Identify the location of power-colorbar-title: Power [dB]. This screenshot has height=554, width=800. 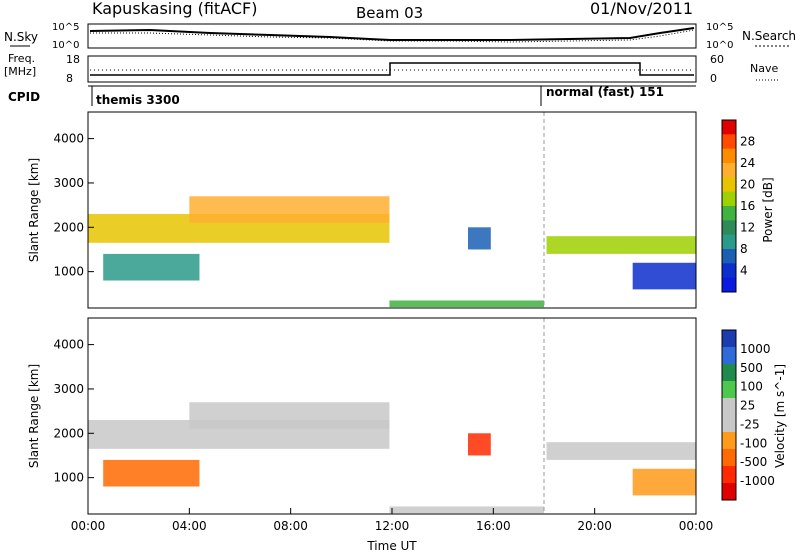
(768, 209).